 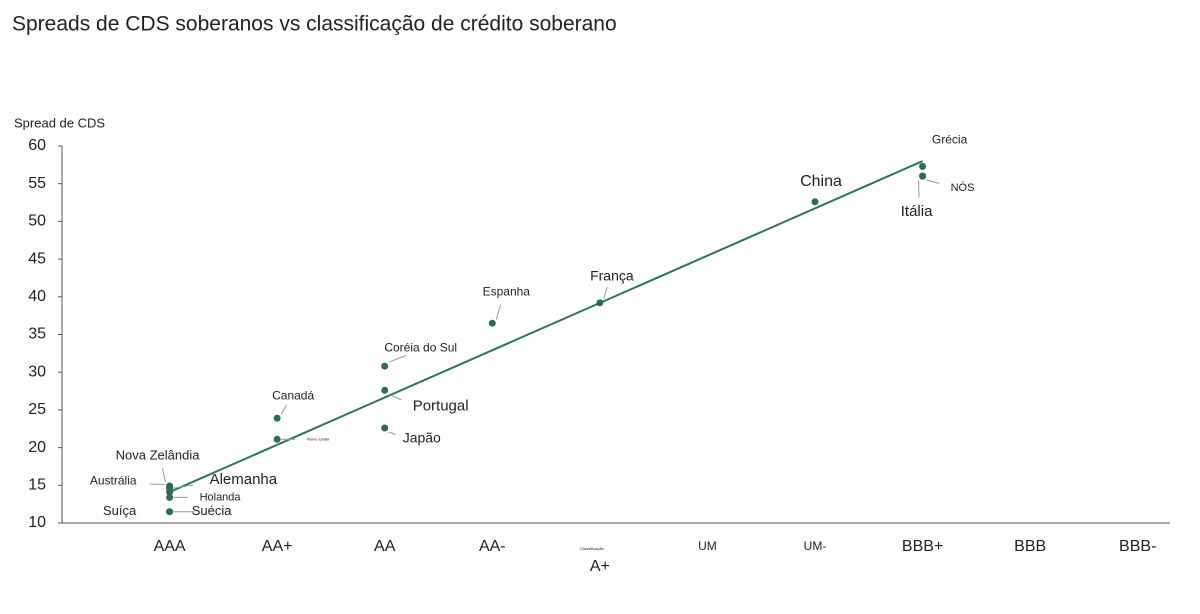 What do you see at coordinates (385, 546) in the screenshot?
I see `x-tick-label: AA` at bounding box center [385, 546].